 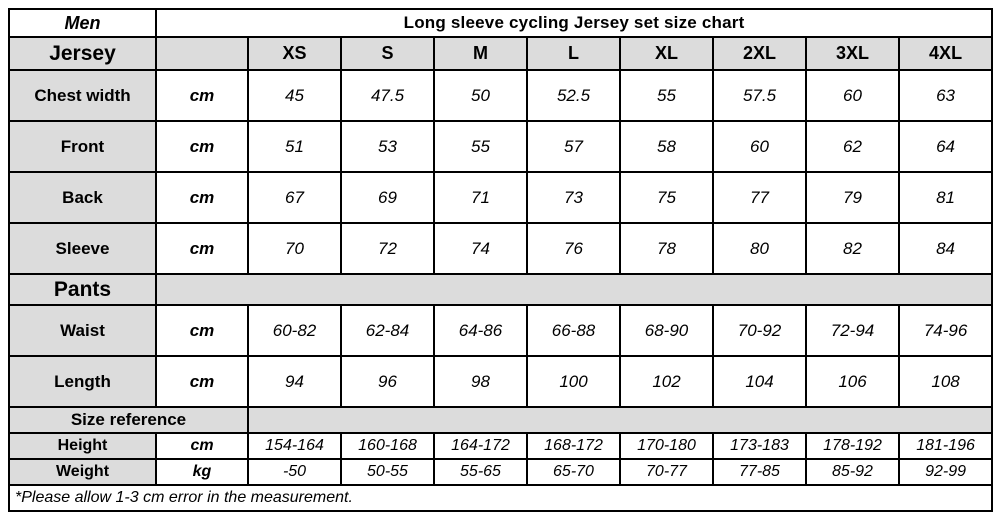 I want to click on value-cell: 164-172, so click(x=480, y=446).